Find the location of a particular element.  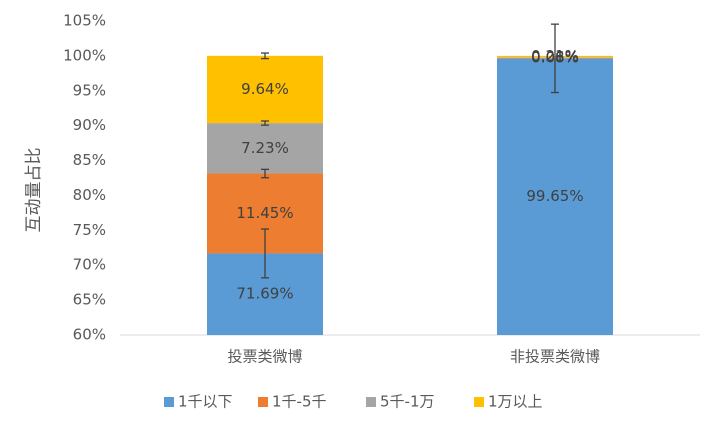

y-tick-label: 100% is located at coordinates (84, 55).